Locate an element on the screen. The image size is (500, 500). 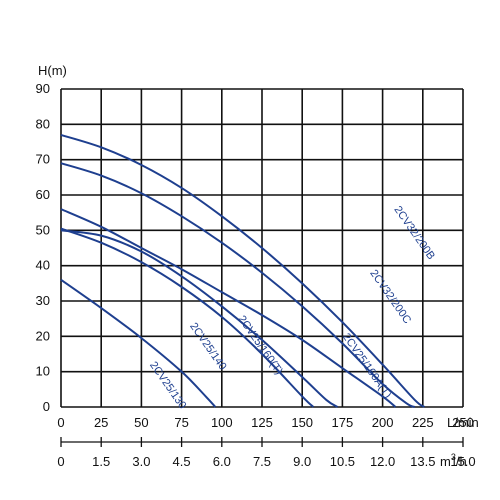
y-tick-labels: 0 10 20 30 40 50 60 70 80 90 is located at coordinates (43, 247).